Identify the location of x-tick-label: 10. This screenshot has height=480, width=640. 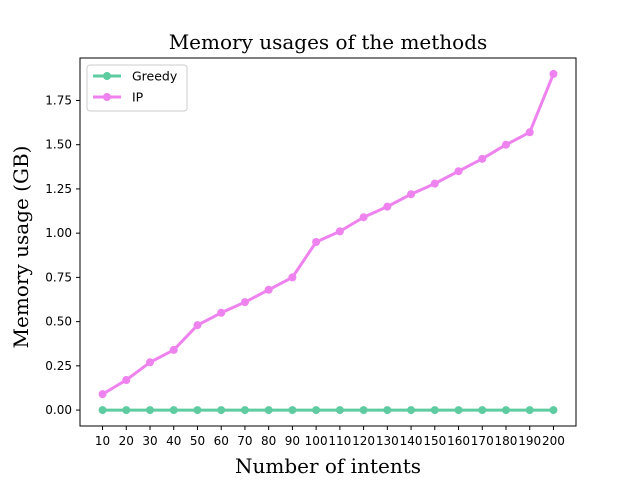
(102, 441).